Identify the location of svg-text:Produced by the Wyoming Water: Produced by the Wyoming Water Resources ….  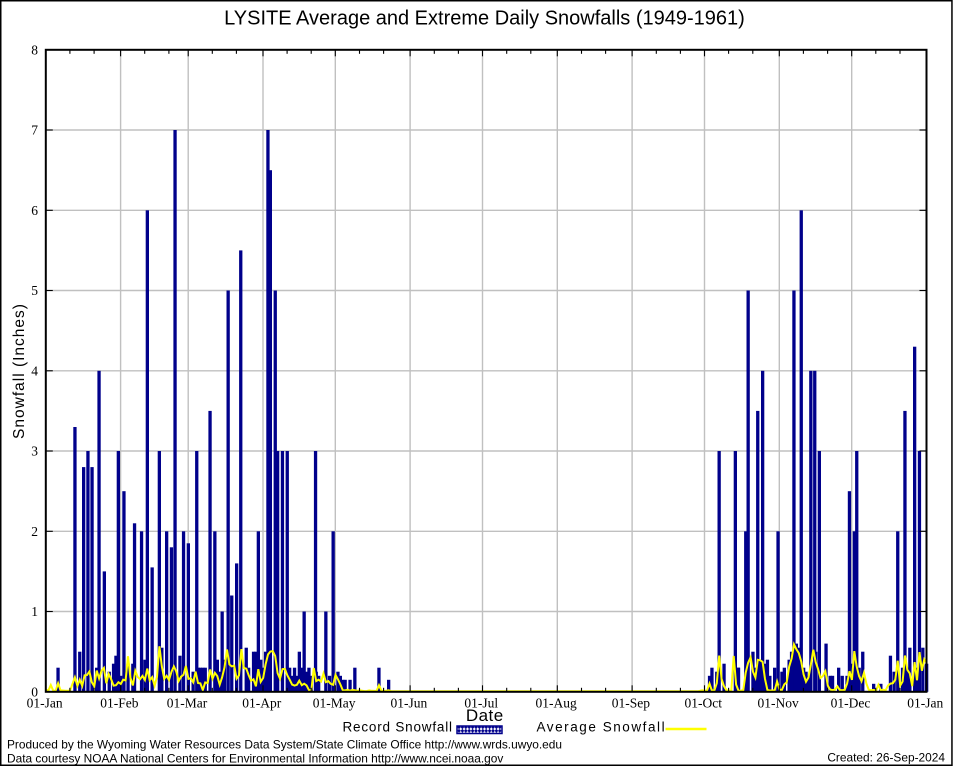
(284, 745).